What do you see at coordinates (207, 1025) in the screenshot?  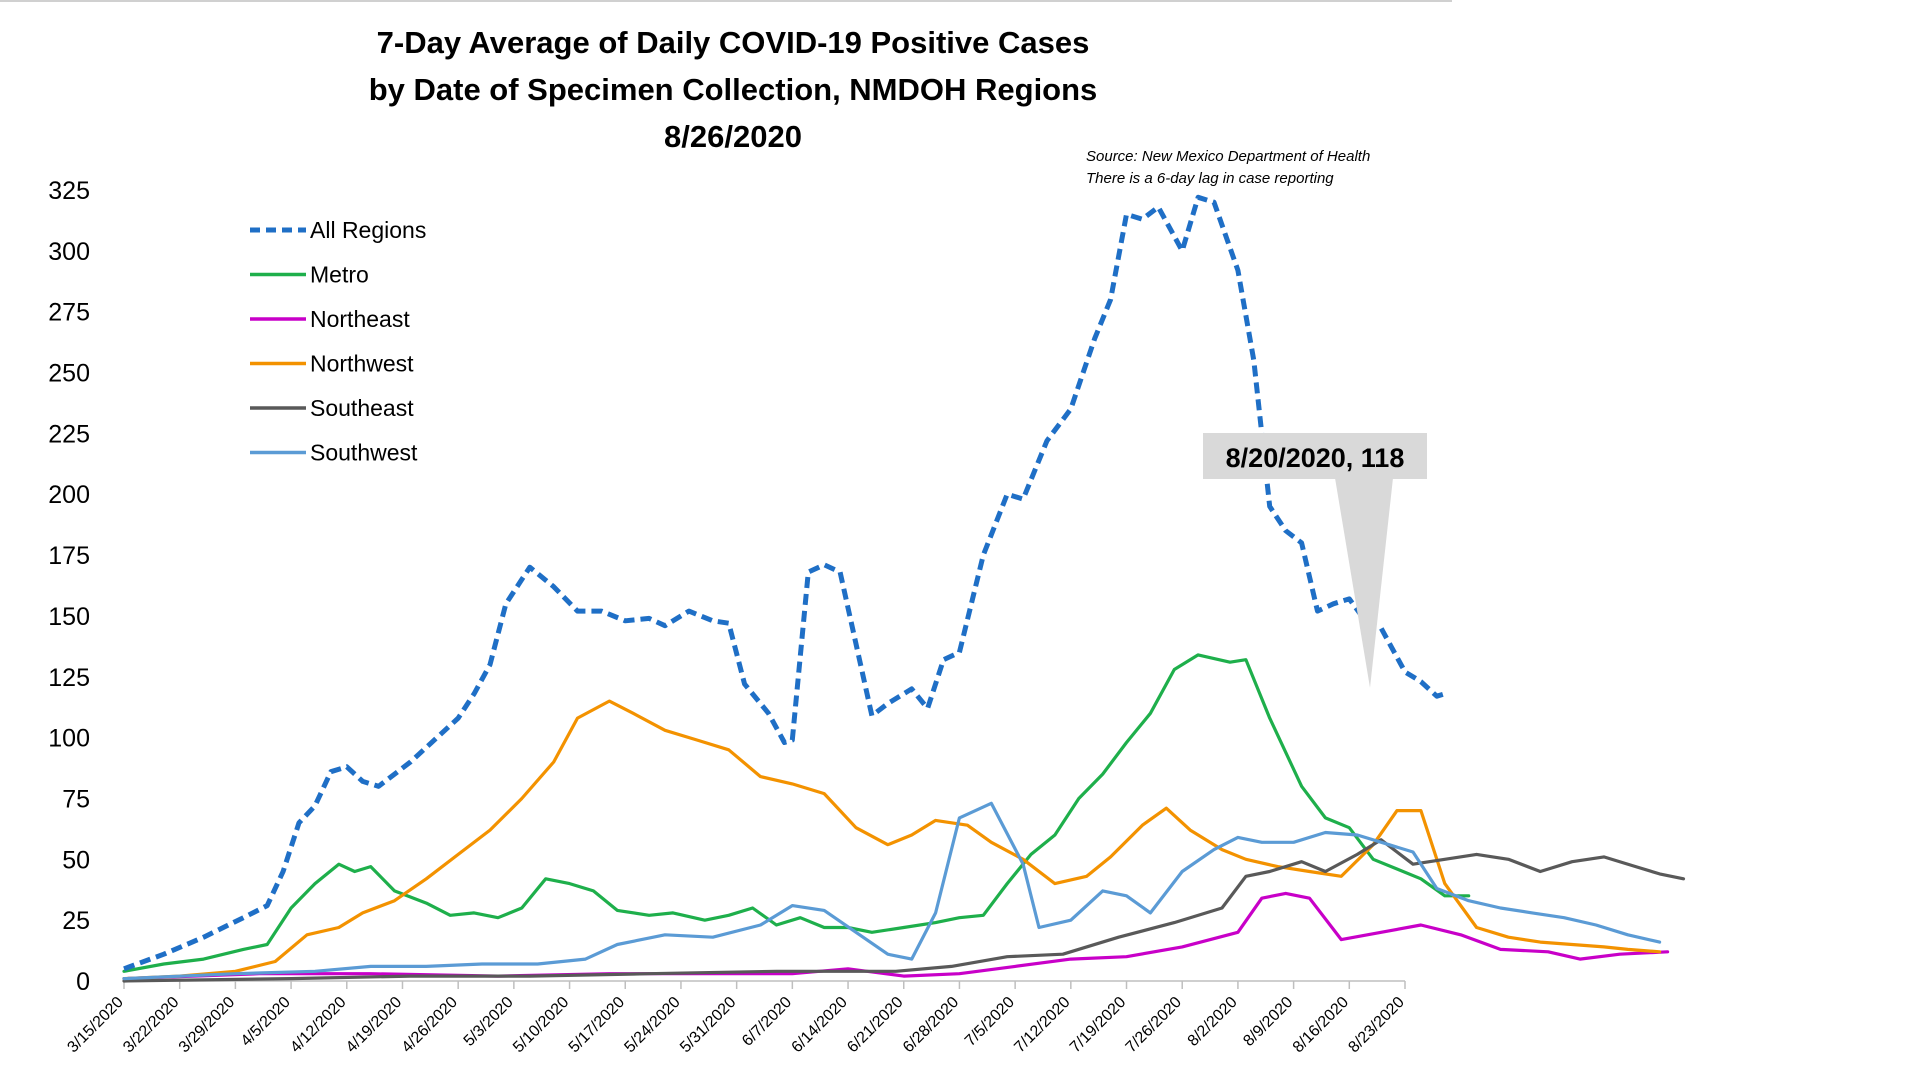 I see `x-tick-label: 3/29/2020` at bounding box center [207, 1025].